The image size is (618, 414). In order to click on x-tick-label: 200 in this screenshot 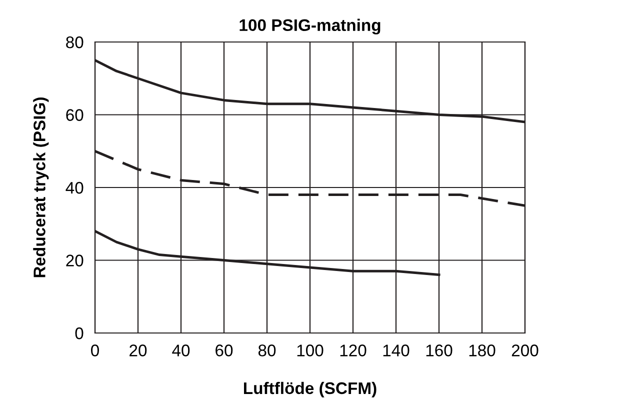, I will do `click(525, 350)`.